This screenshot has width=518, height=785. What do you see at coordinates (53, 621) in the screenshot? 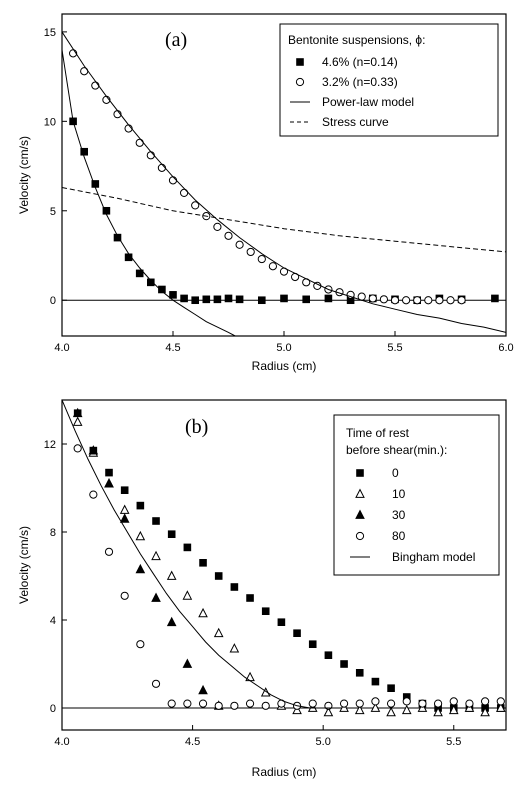
I see `panel-b-y-tick-label-1: 4` at bounding box center [53, 621].